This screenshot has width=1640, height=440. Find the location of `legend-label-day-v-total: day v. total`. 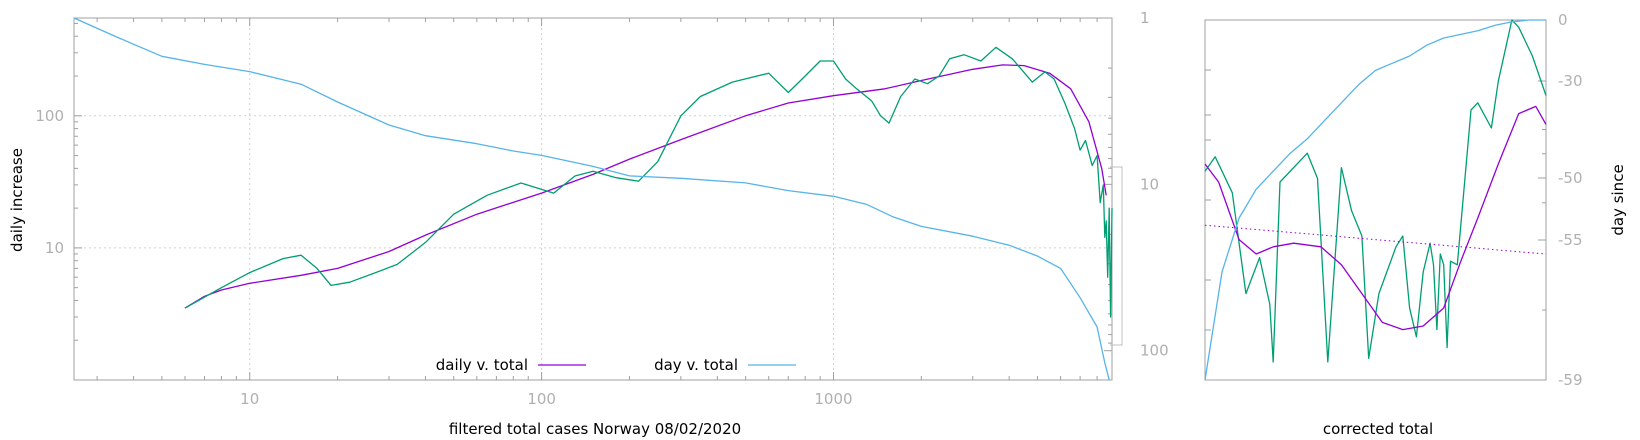

legend-label-day-v-total: day v. total is located at coordinates (696, 365).